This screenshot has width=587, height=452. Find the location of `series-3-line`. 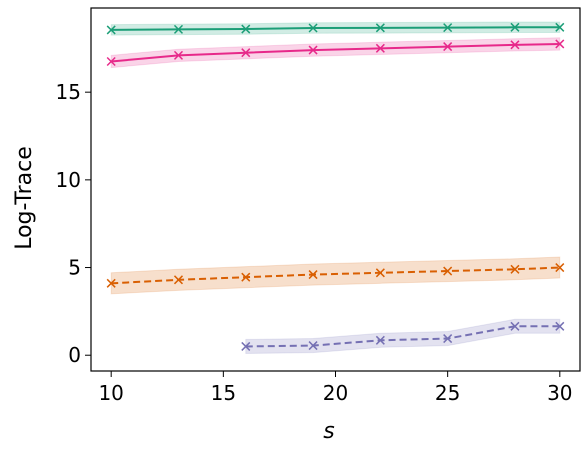

series-3-line is located at coordinates (335, 275).